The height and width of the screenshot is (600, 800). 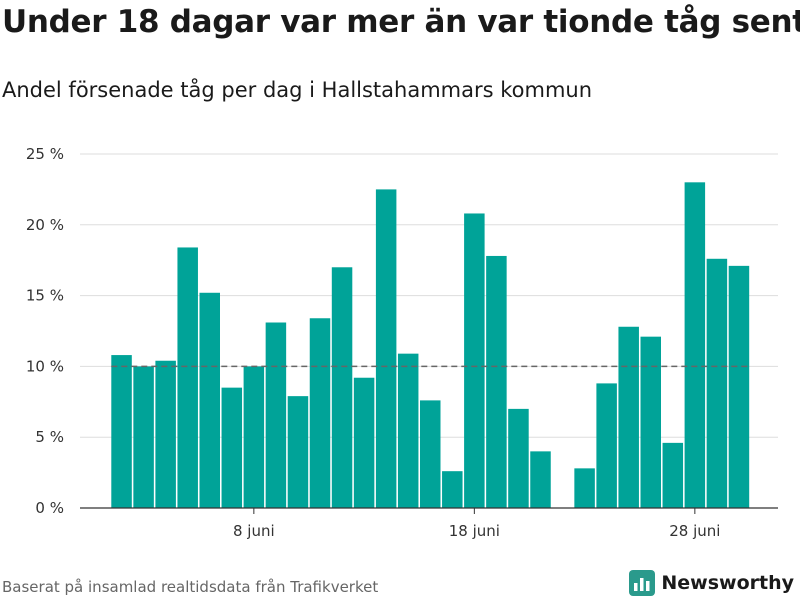 What do you see at coordinates (49, 437) in the screenshot?
I see `y-tick-label: 5 %` at bounding box center [49, 437].